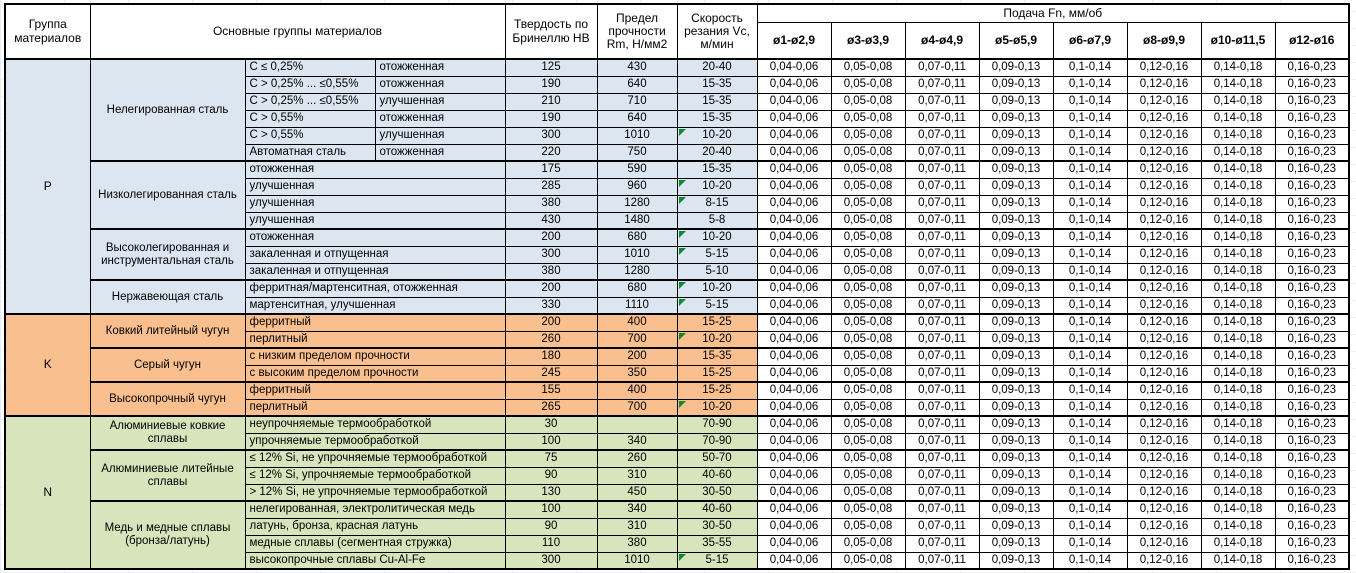  I want to click on material-state-cell: перлитный, so click(375, 407).